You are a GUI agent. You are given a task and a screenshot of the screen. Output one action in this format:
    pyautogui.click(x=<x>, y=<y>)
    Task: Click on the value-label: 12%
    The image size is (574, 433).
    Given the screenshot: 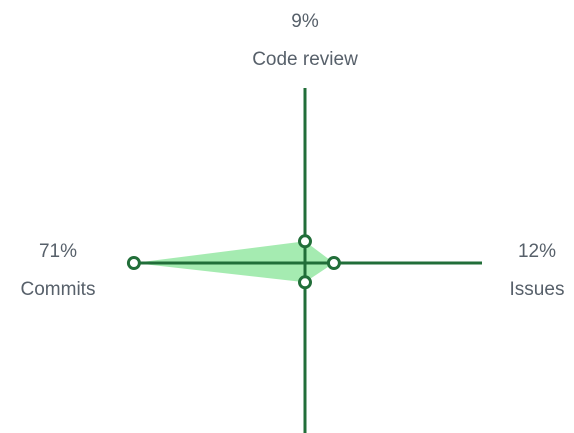 What is the action you would take?
    pyautogui.click(x=537, y=251)
    